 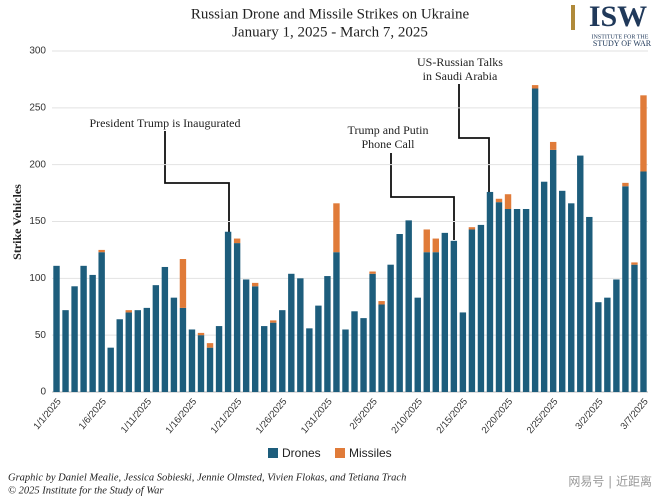 What do you see at coordinates (622, 43) in the screenshot?
I see `logo-line2: STUDY OF WAR` at bounding box center [622, 43].